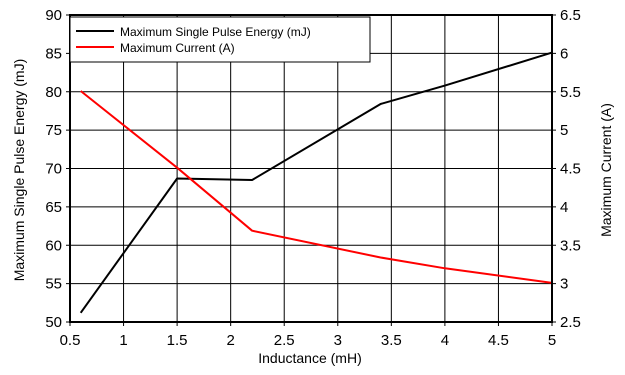 The height and width of the screenshot is (375, 625). I want to click on right-y-axis-tick-labels: 2.5 3 3.5 4 4.5 5 5.5 6 6.5, so click(570, 169).